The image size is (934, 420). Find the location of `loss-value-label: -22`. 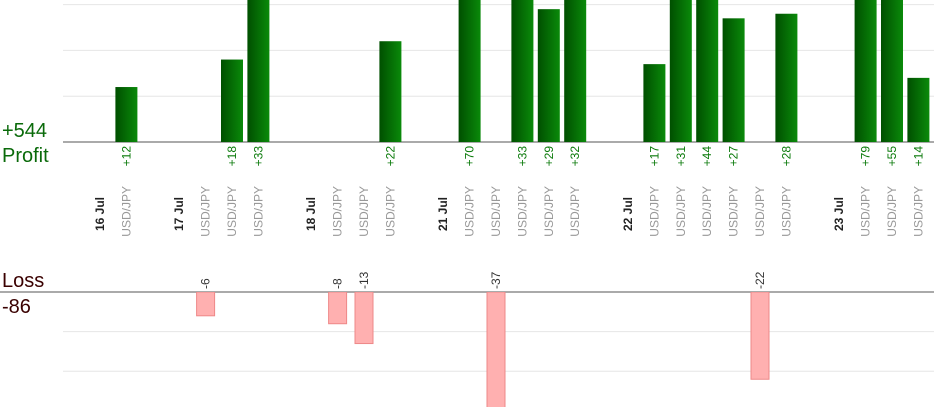

loss-value-label: -22 is located at coordinates (760, 280).